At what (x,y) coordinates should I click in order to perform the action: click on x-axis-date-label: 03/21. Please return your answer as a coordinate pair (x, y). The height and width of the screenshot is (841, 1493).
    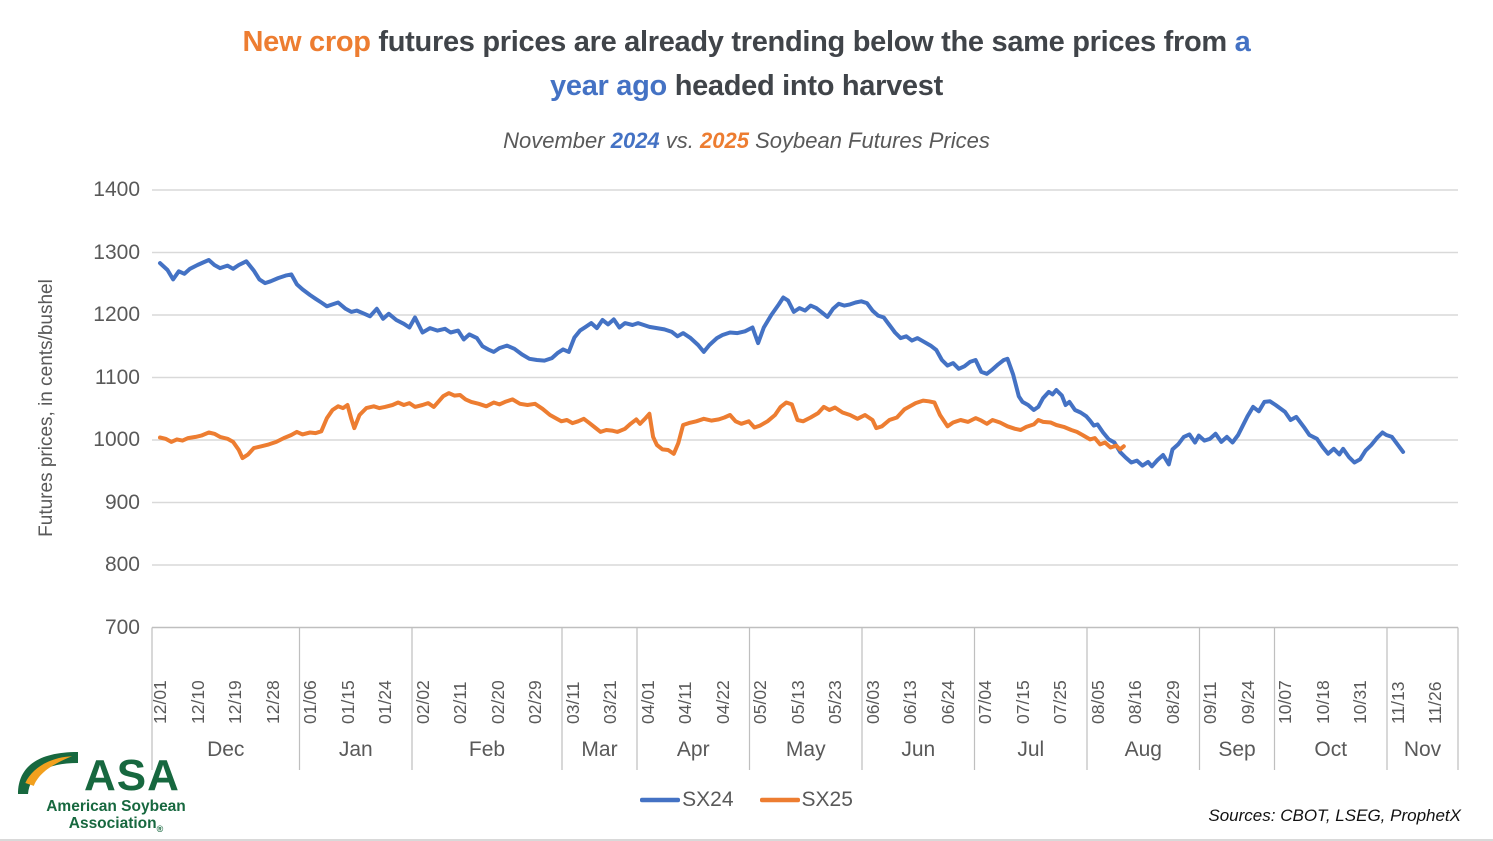
    Looking at the image, I should click on (610, 702).